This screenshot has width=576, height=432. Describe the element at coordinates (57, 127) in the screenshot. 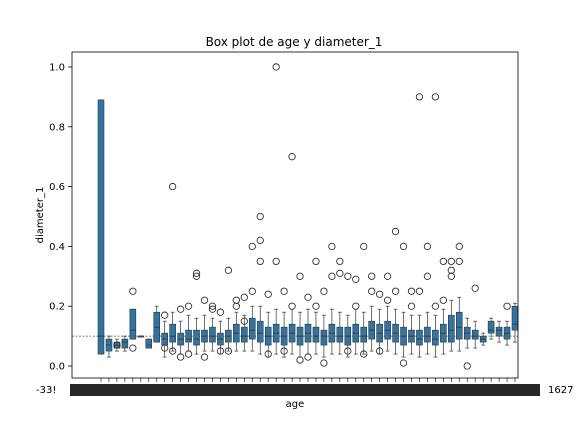

I see `y-tick-label: 0.8` at that location.